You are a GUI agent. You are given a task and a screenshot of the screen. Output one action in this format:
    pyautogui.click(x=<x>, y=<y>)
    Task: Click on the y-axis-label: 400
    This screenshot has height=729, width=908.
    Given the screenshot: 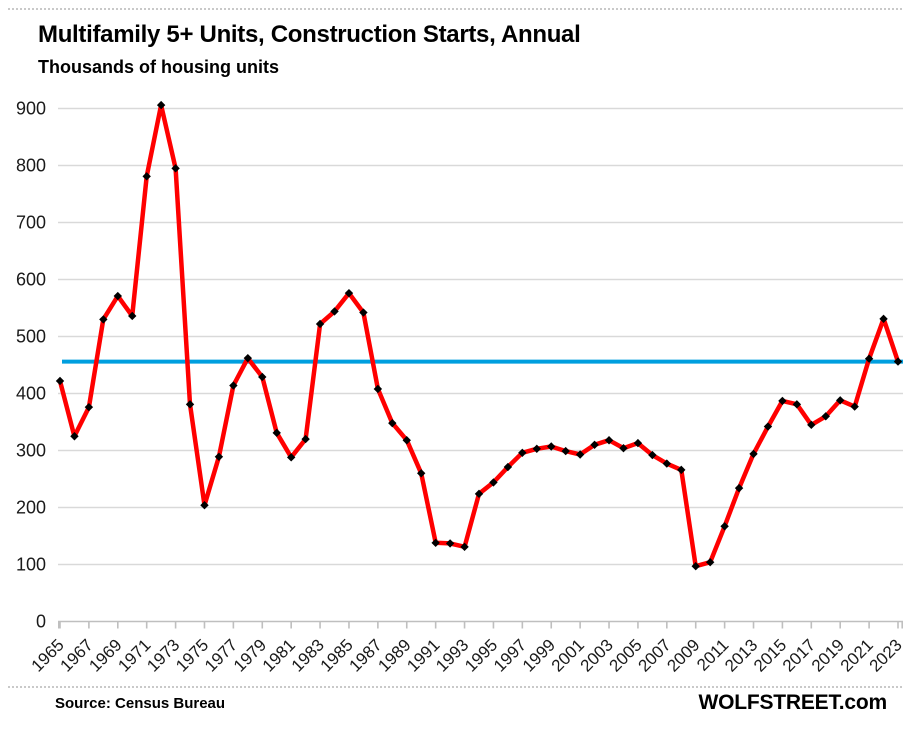 What is the action you would take?
    pyautogui.click(x=31, y=394)
    